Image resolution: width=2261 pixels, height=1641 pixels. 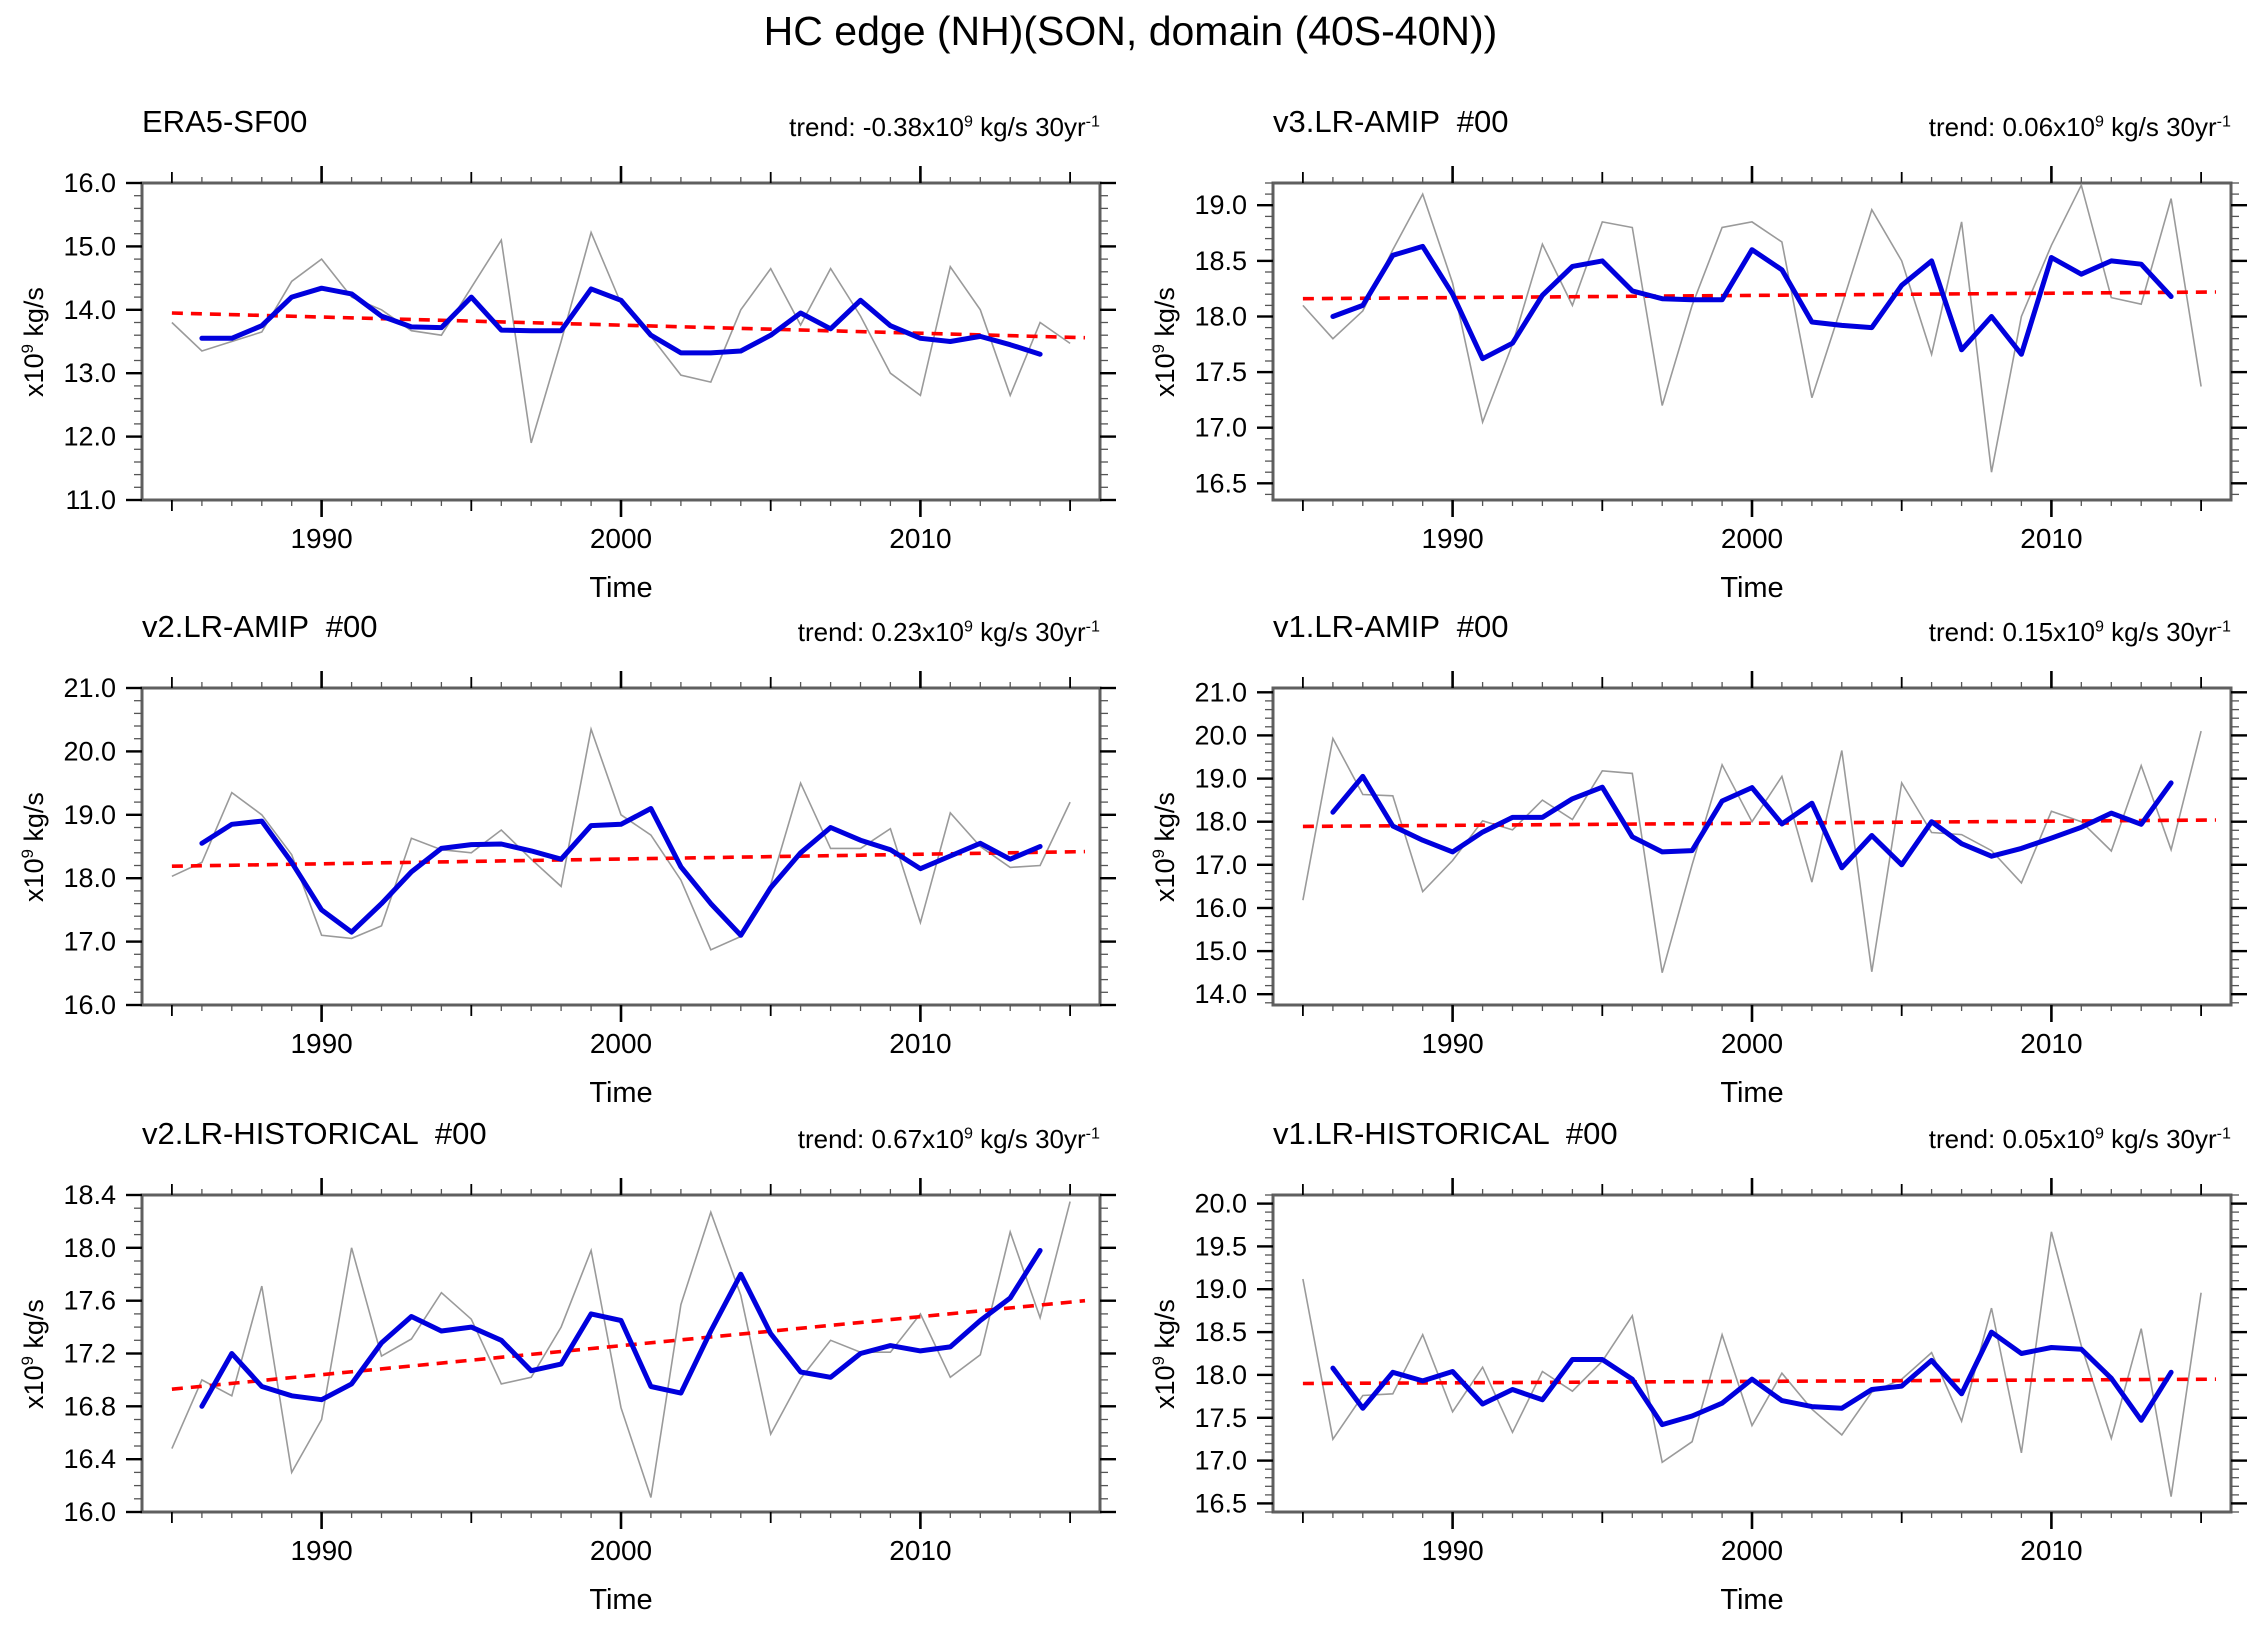 What do you see at coordinates (1391, 626) in the screenshot?
I see `panel-title: v1.LR-AMIP #00` at bounding box center [1391, 626].